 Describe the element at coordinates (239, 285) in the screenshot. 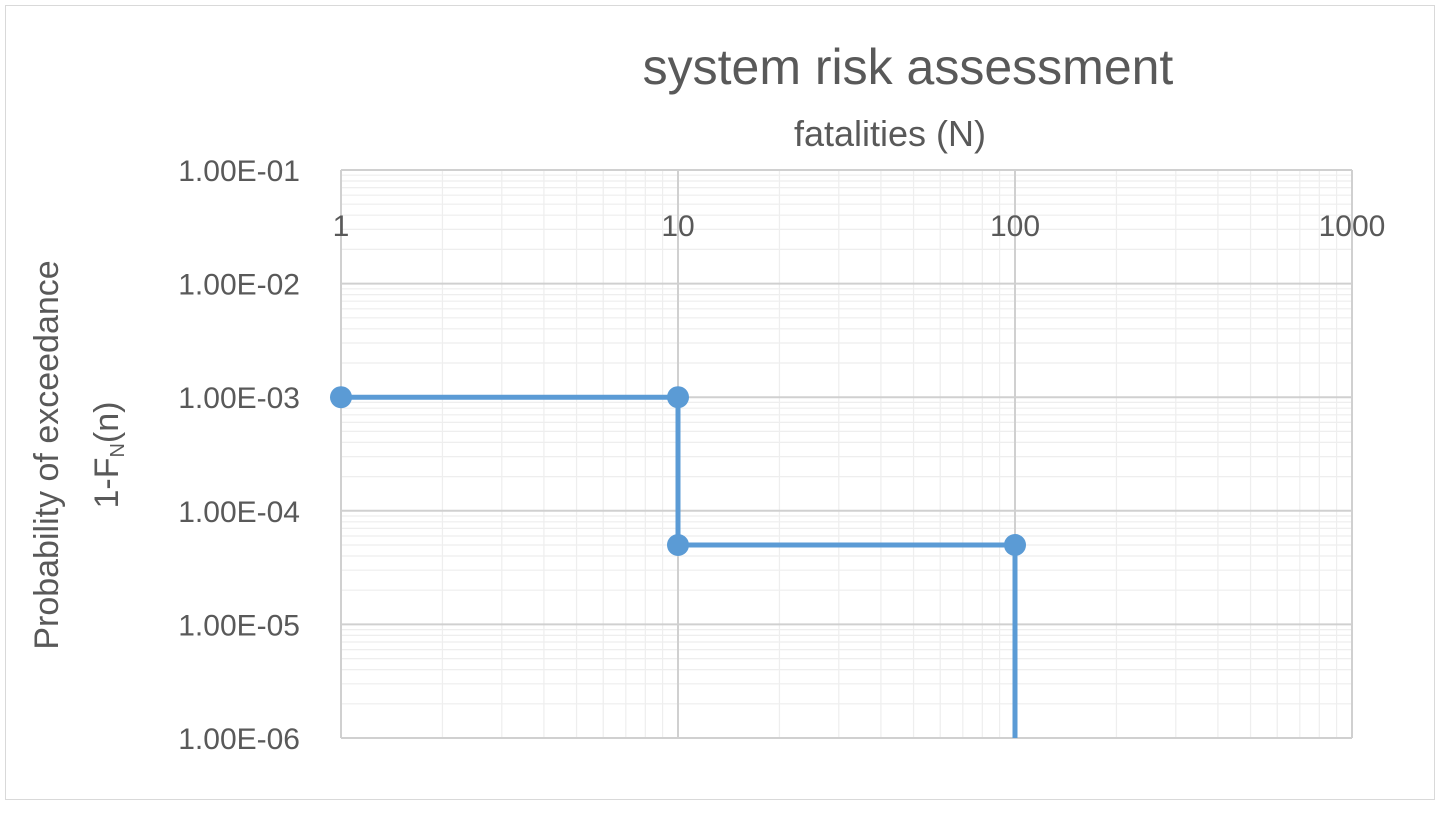

I see `y-tick-label: 1.00E-02` at that location.